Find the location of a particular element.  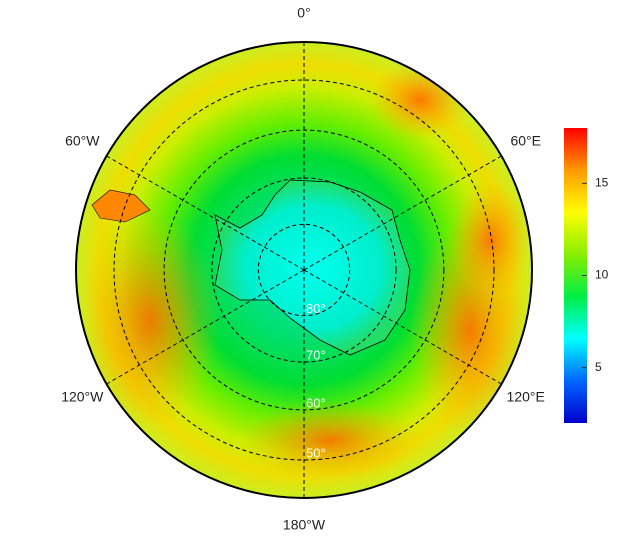

colorbar is located at coordinates (575, 275).